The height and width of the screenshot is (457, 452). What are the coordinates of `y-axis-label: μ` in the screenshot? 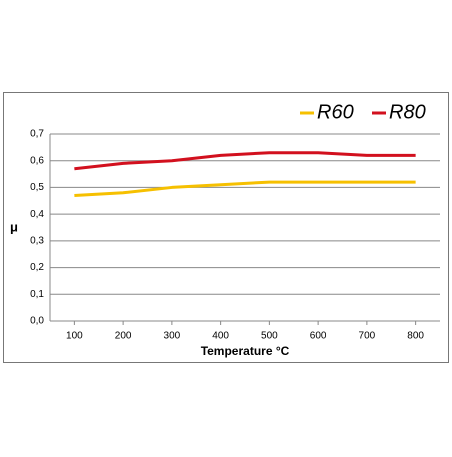 It's located at (14, 226).